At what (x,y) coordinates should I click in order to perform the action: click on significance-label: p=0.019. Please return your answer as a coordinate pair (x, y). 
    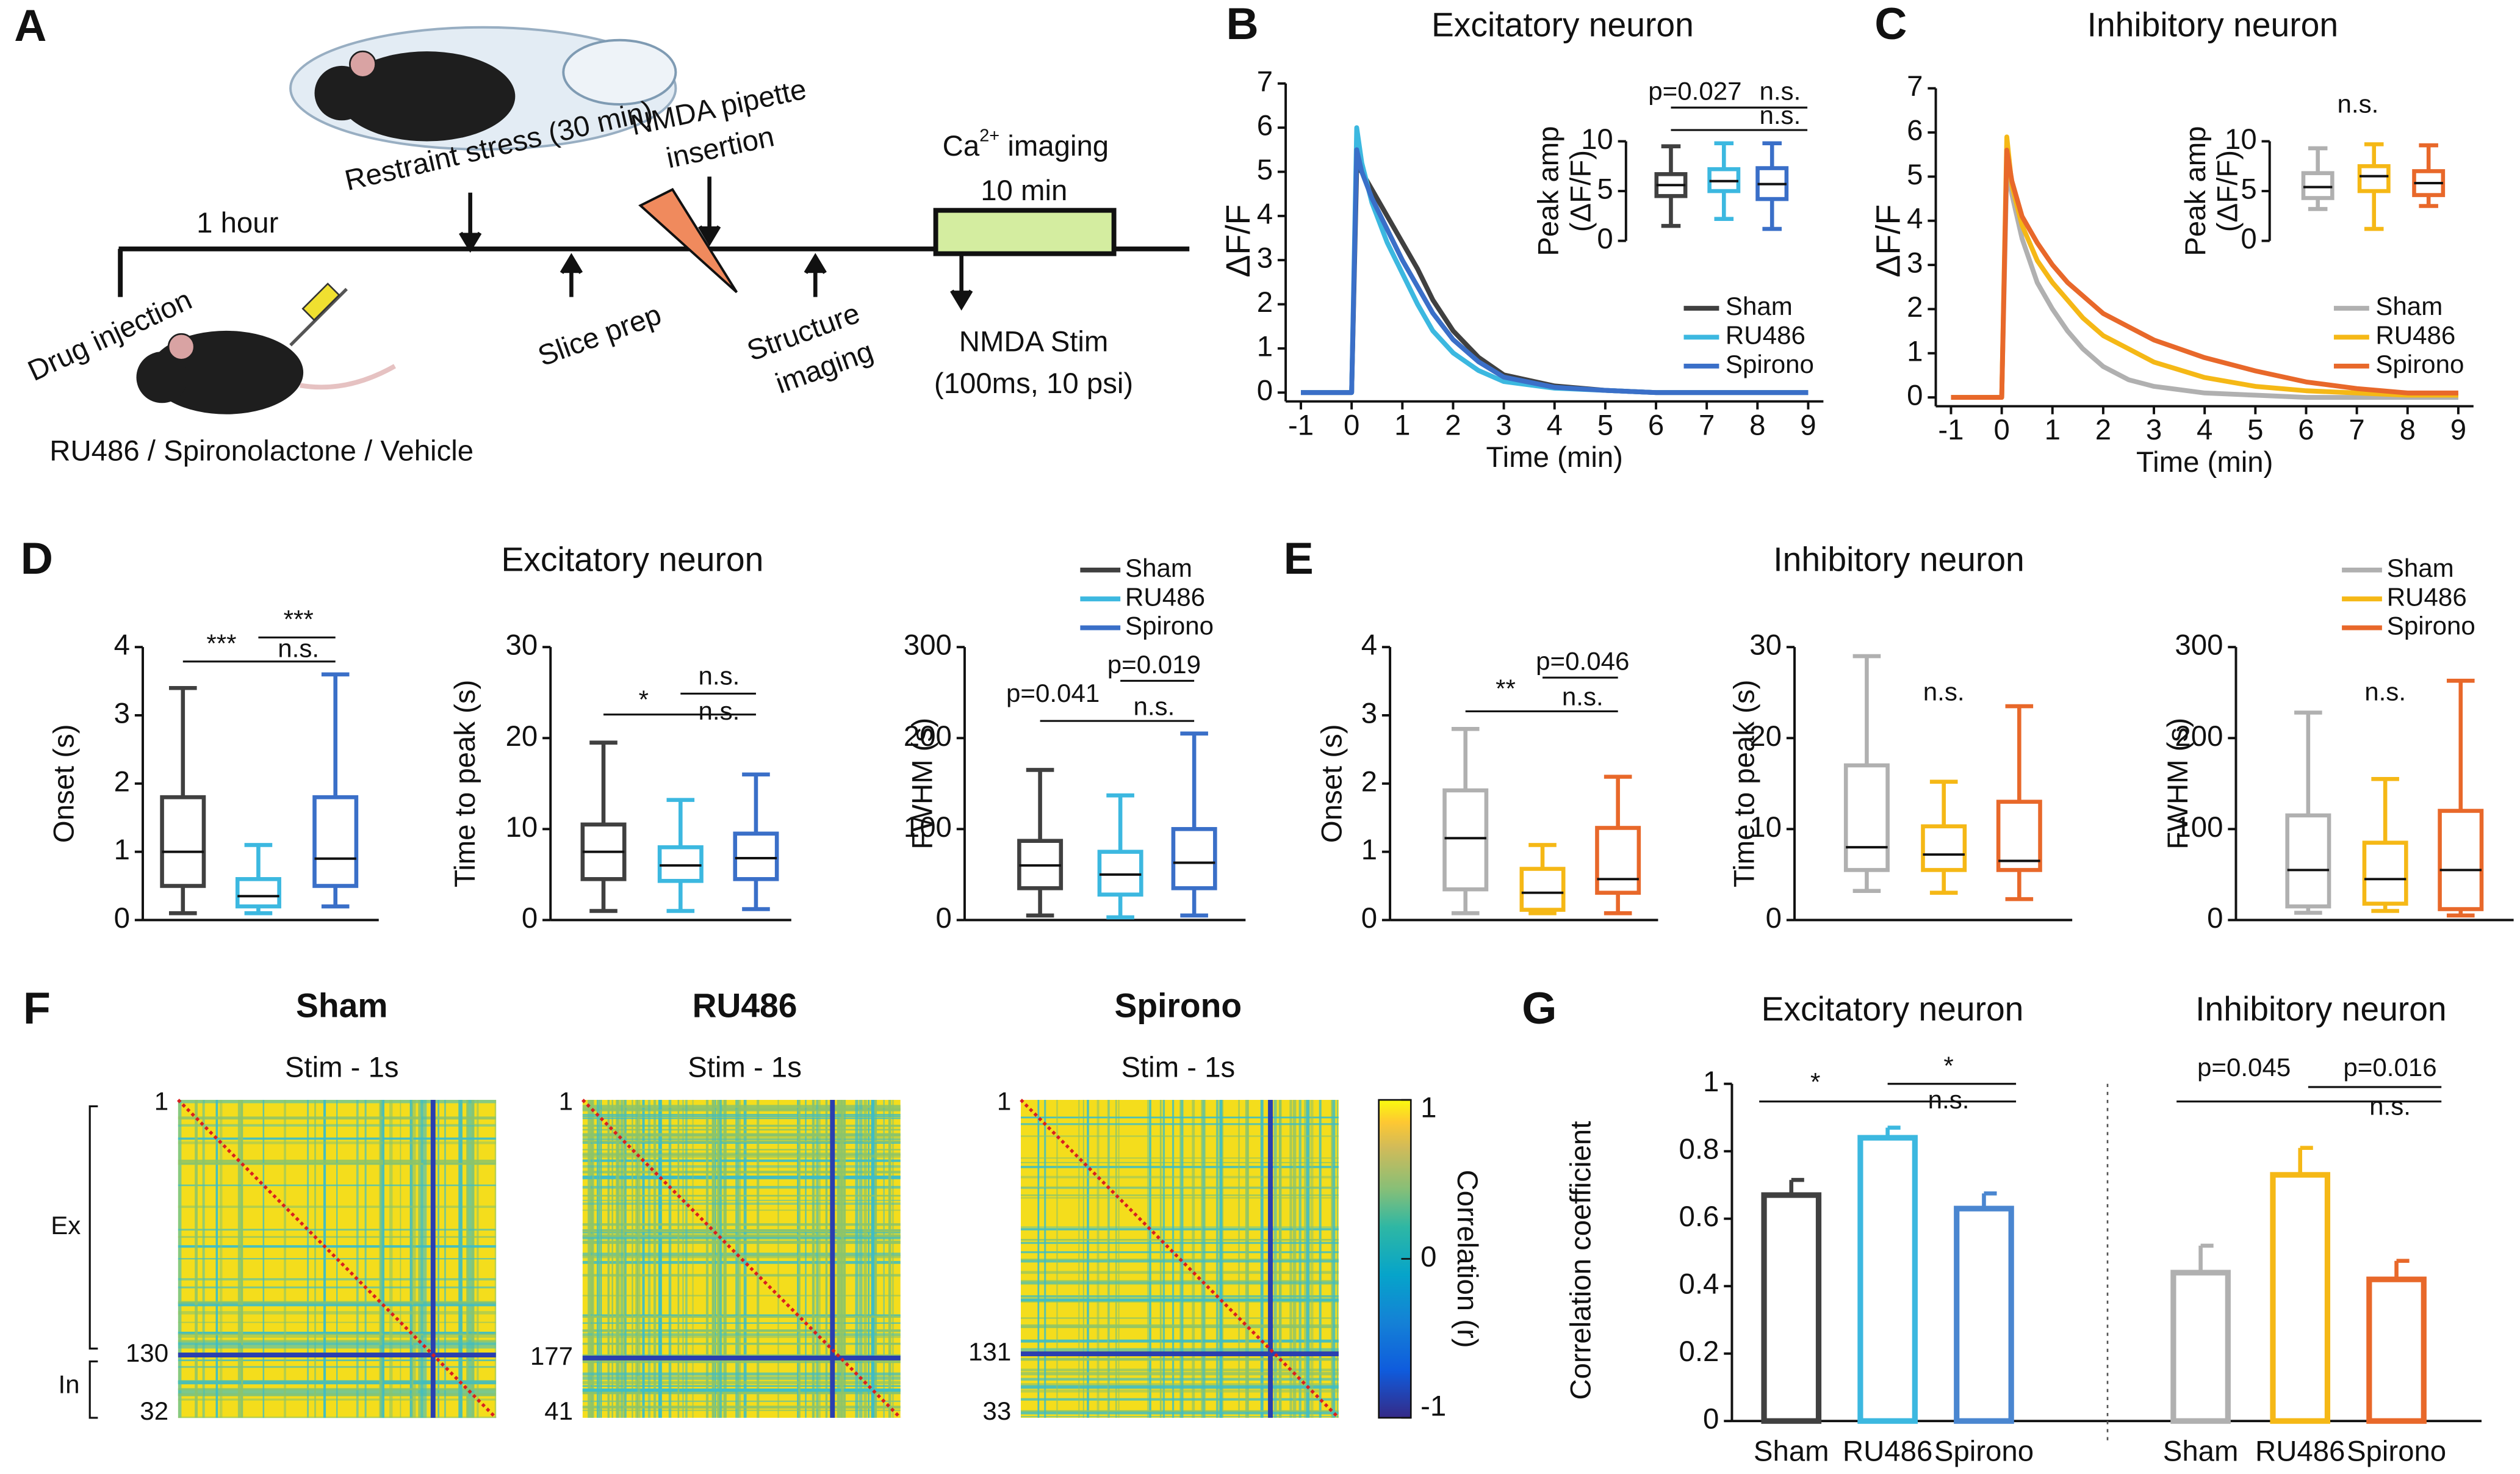
    Looking at the image, I should click on (1154, 664).